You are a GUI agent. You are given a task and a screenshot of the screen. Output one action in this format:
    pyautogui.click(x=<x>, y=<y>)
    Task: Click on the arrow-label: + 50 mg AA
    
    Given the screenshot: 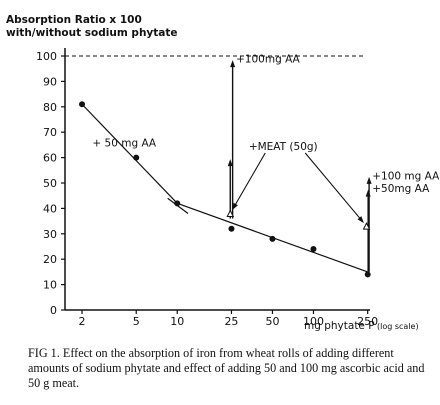 What is the action you would take?
    pyautogui.click(x=124, y=143)
    